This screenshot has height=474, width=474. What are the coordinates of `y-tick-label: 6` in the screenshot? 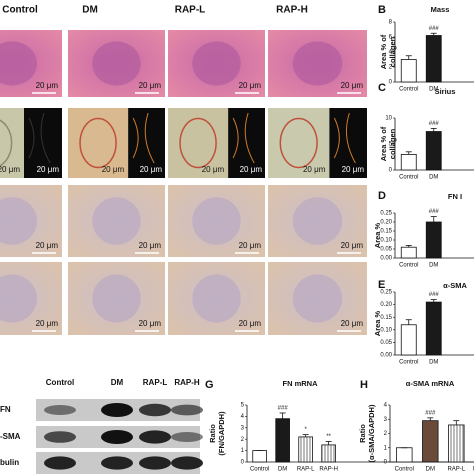 It's located at (391, 38).